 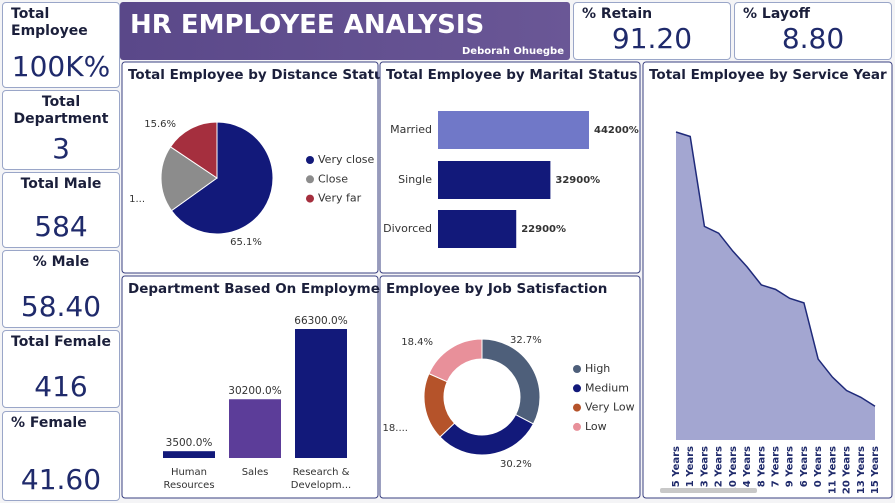 I want to click on kpi-label: Total Department, so click(x=61, y=110).